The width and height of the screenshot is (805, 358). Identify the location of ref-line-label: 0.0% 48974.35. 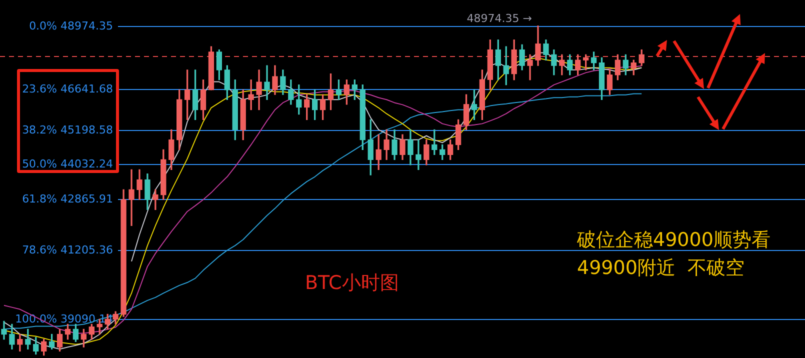
(71, 25).